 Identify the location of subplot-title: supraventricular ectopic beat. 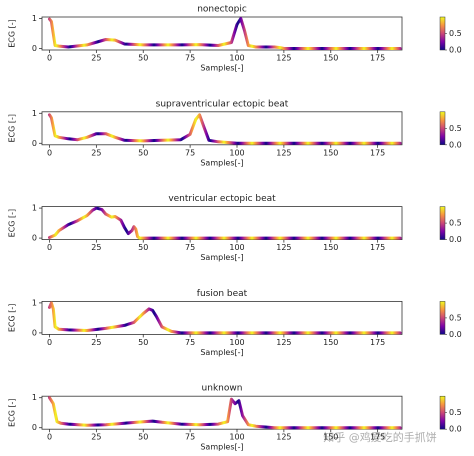
(222, 104).